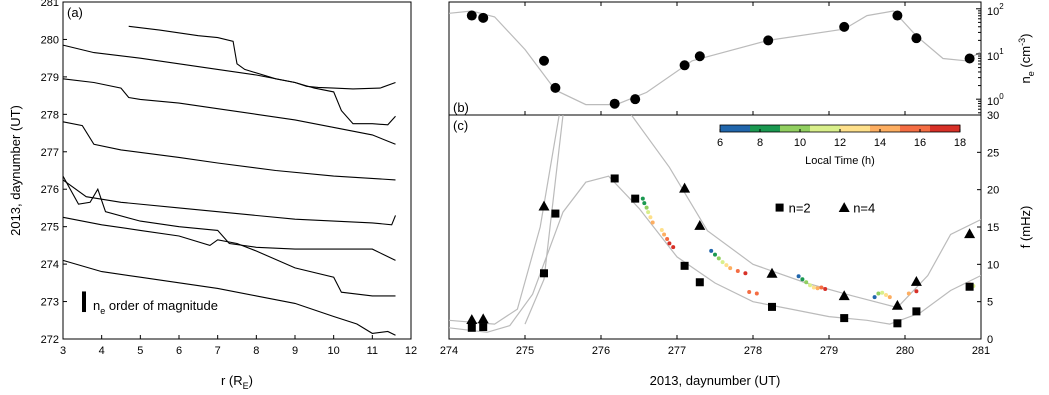  I want to click on y-tick-label: 273, so click(50, 303).